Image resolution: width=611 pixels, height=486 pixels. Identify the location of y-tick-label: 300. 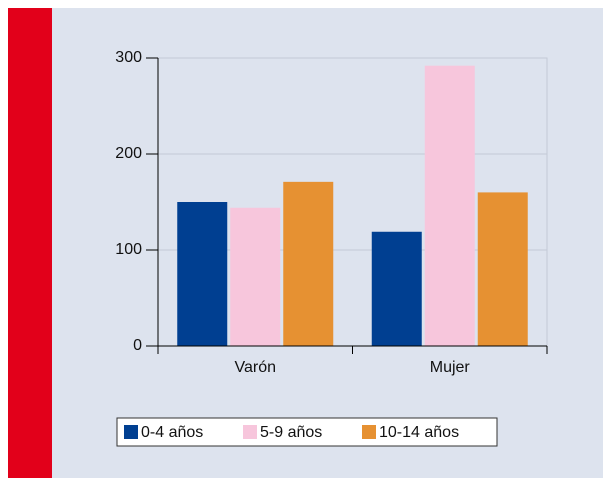
(128, 57).